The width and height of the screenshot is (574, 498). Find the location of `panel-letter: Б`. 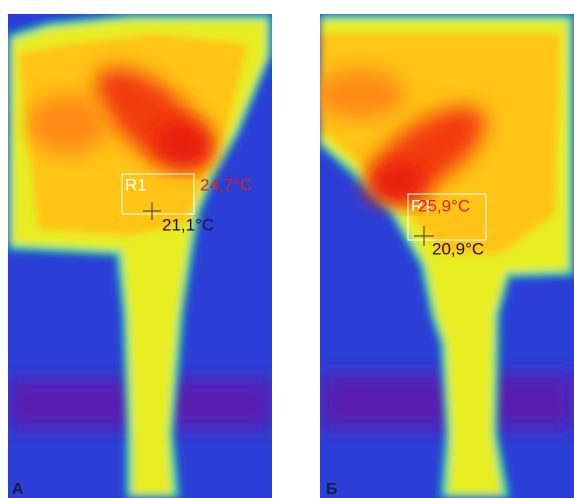

panel-letter: Б is located at coordinates (332, 489).